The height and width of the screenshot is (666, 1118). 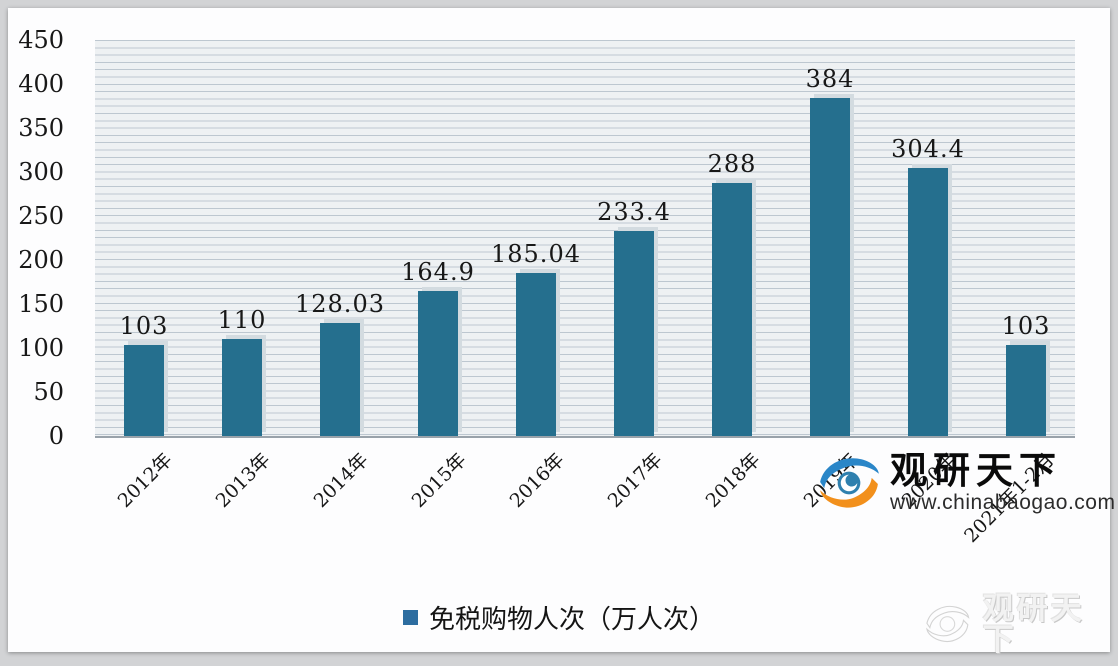 I want to click on brand-url: www.chinabaogao.com, so click(x=1003, y=502).